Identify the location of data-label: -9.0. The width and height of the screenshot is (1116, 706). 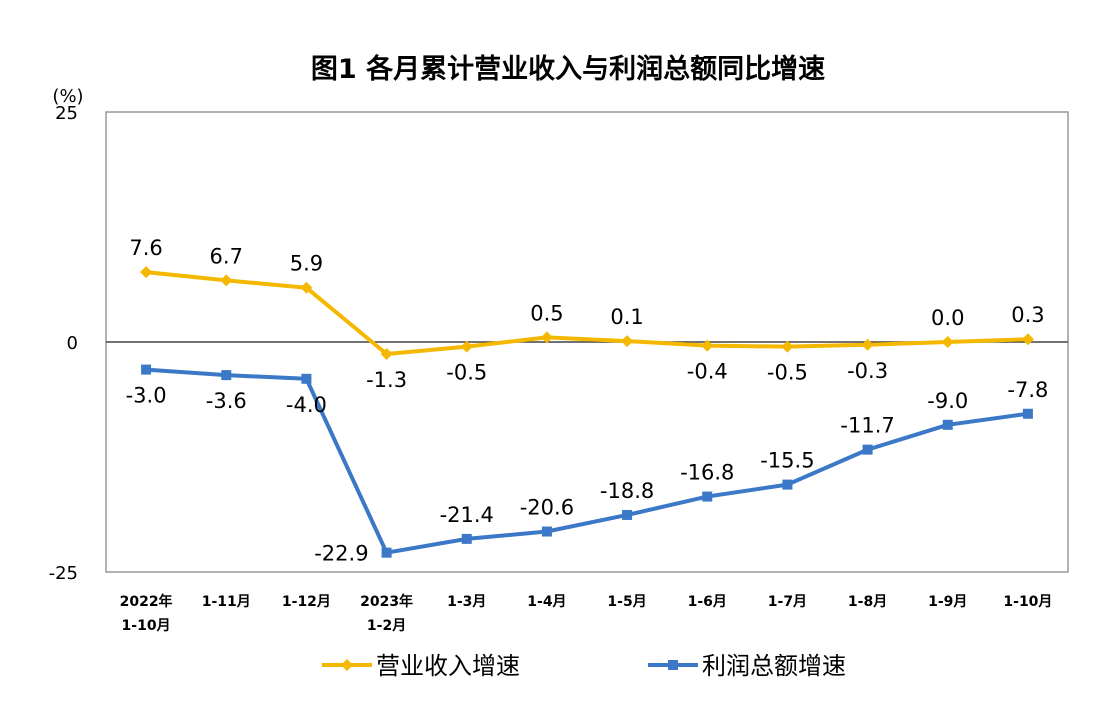
(947, 401).